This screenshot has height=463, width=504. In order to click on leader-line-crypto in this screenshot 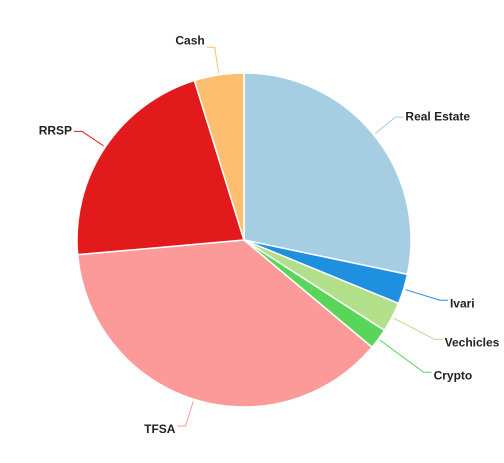, I will do `click(405, 356)`.